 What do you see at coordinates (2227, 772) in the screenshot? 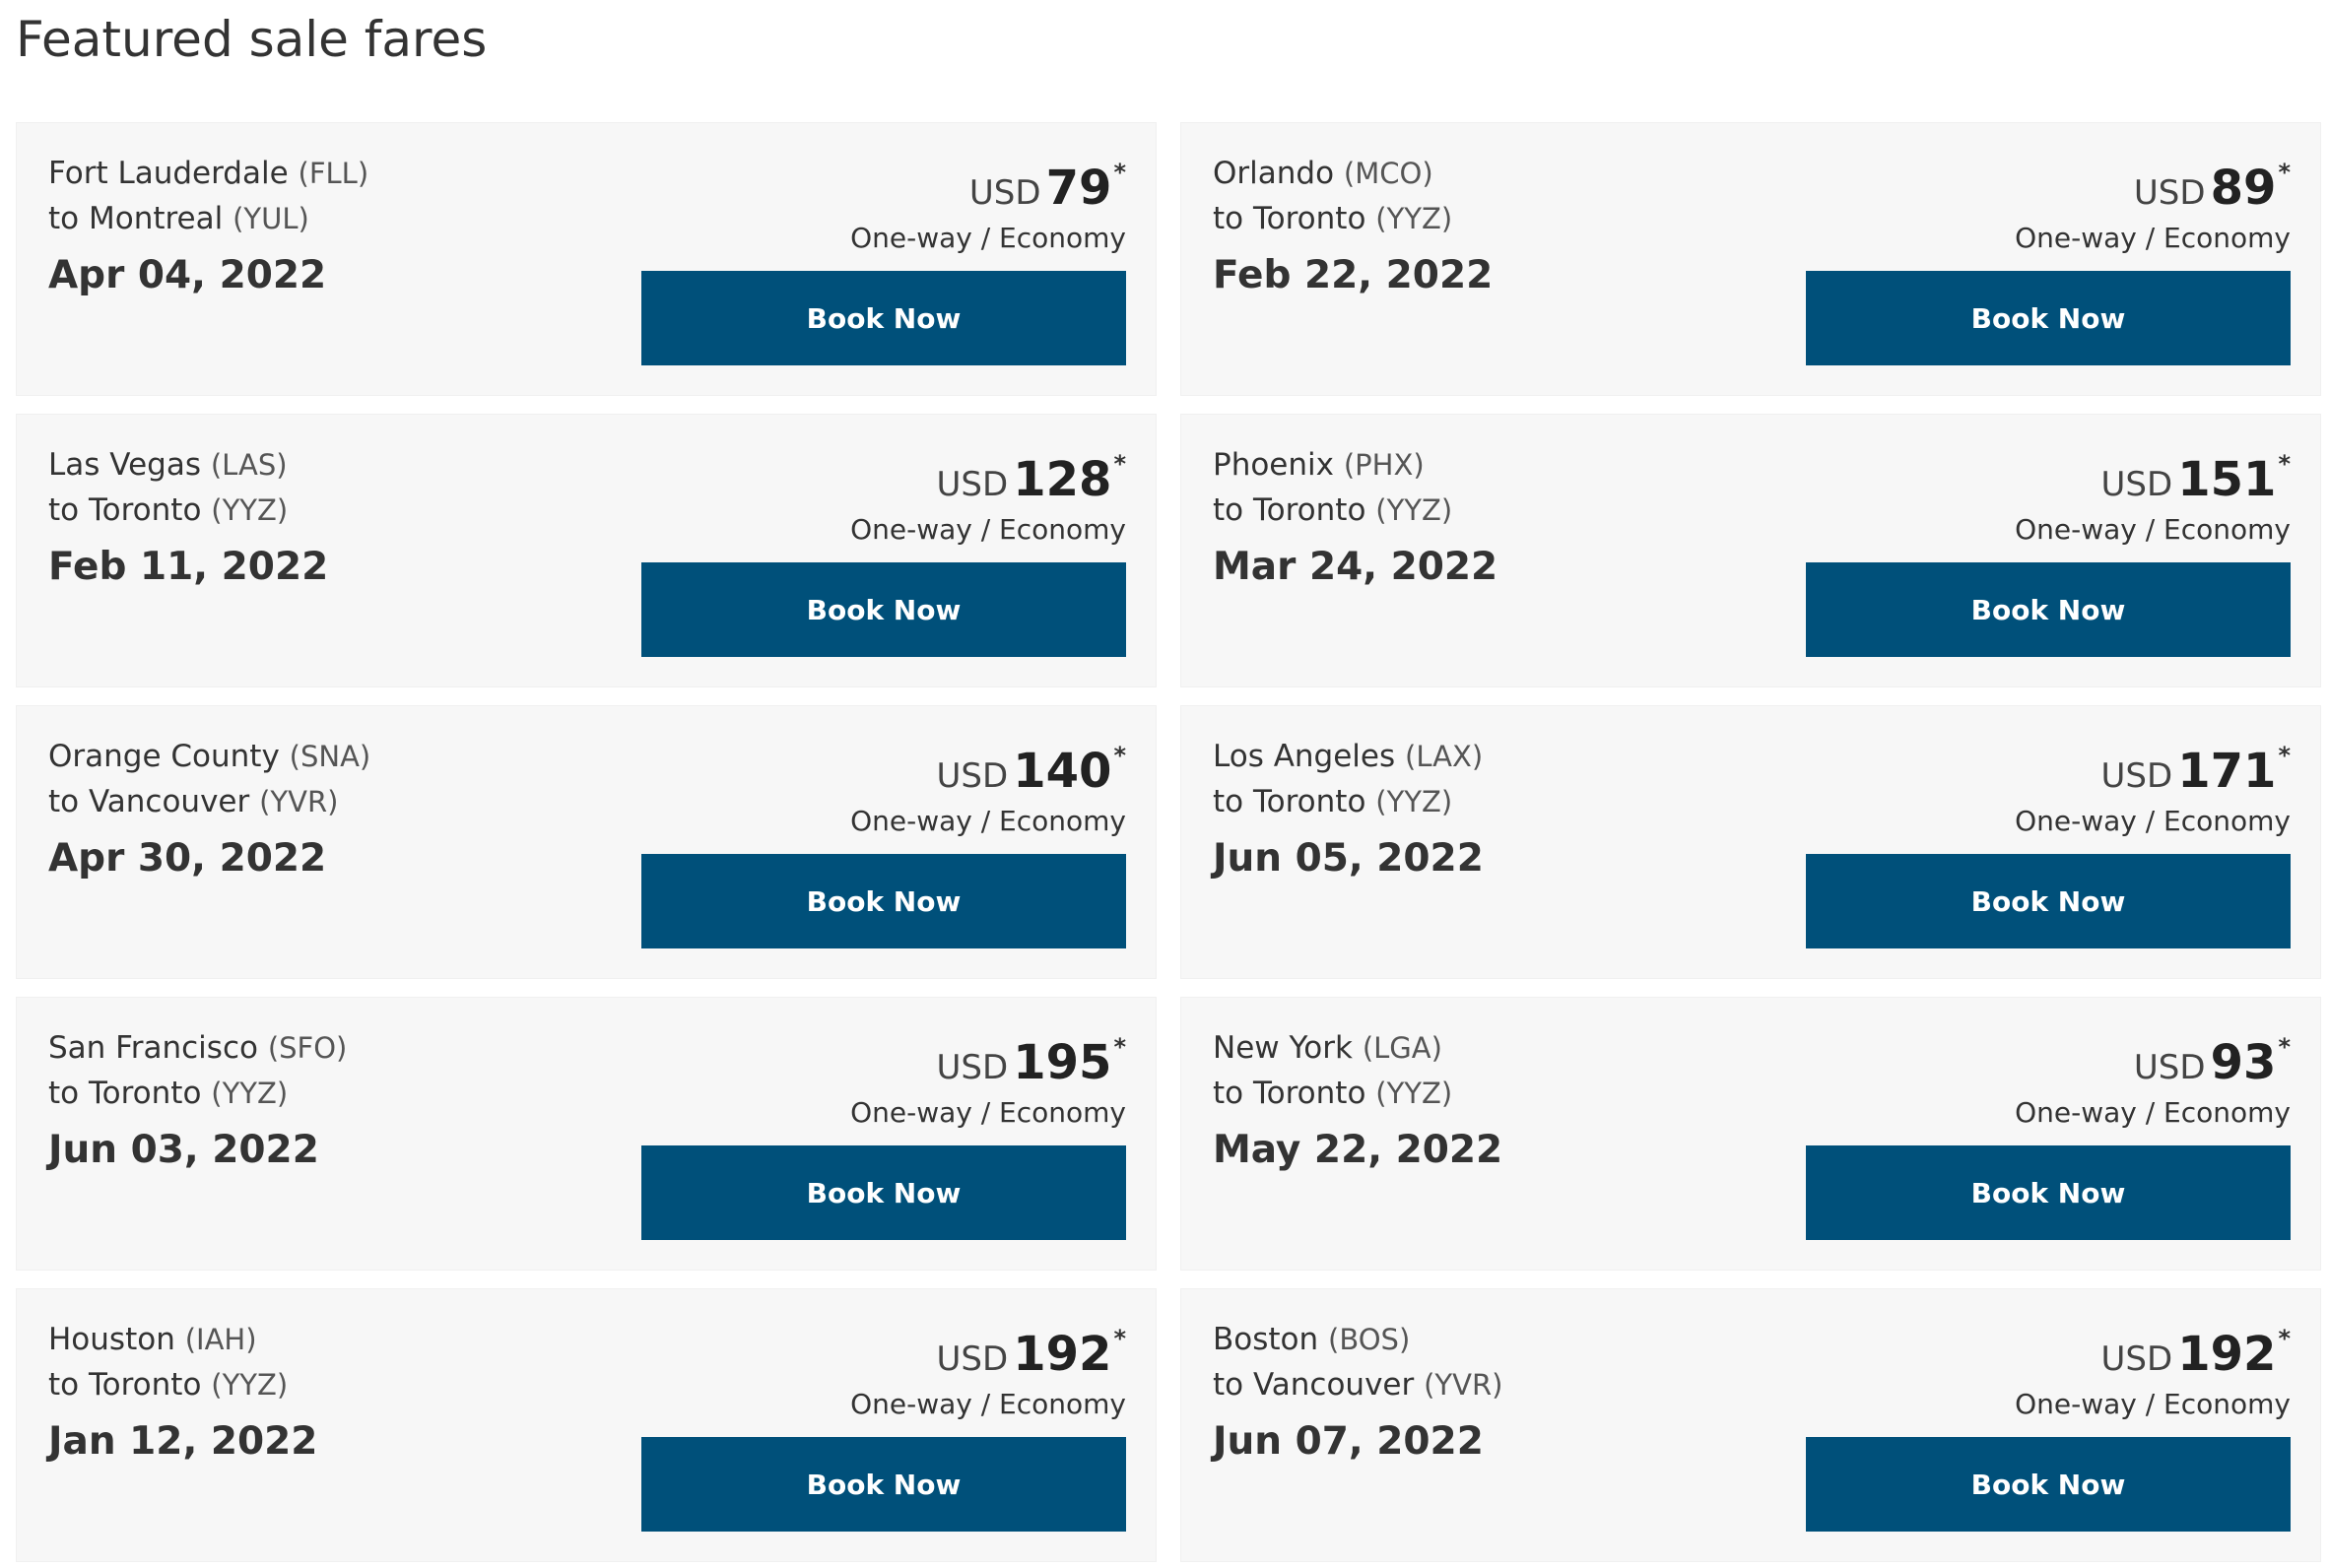
I see `price-amount: 171` at bounding box center [2227, 772].